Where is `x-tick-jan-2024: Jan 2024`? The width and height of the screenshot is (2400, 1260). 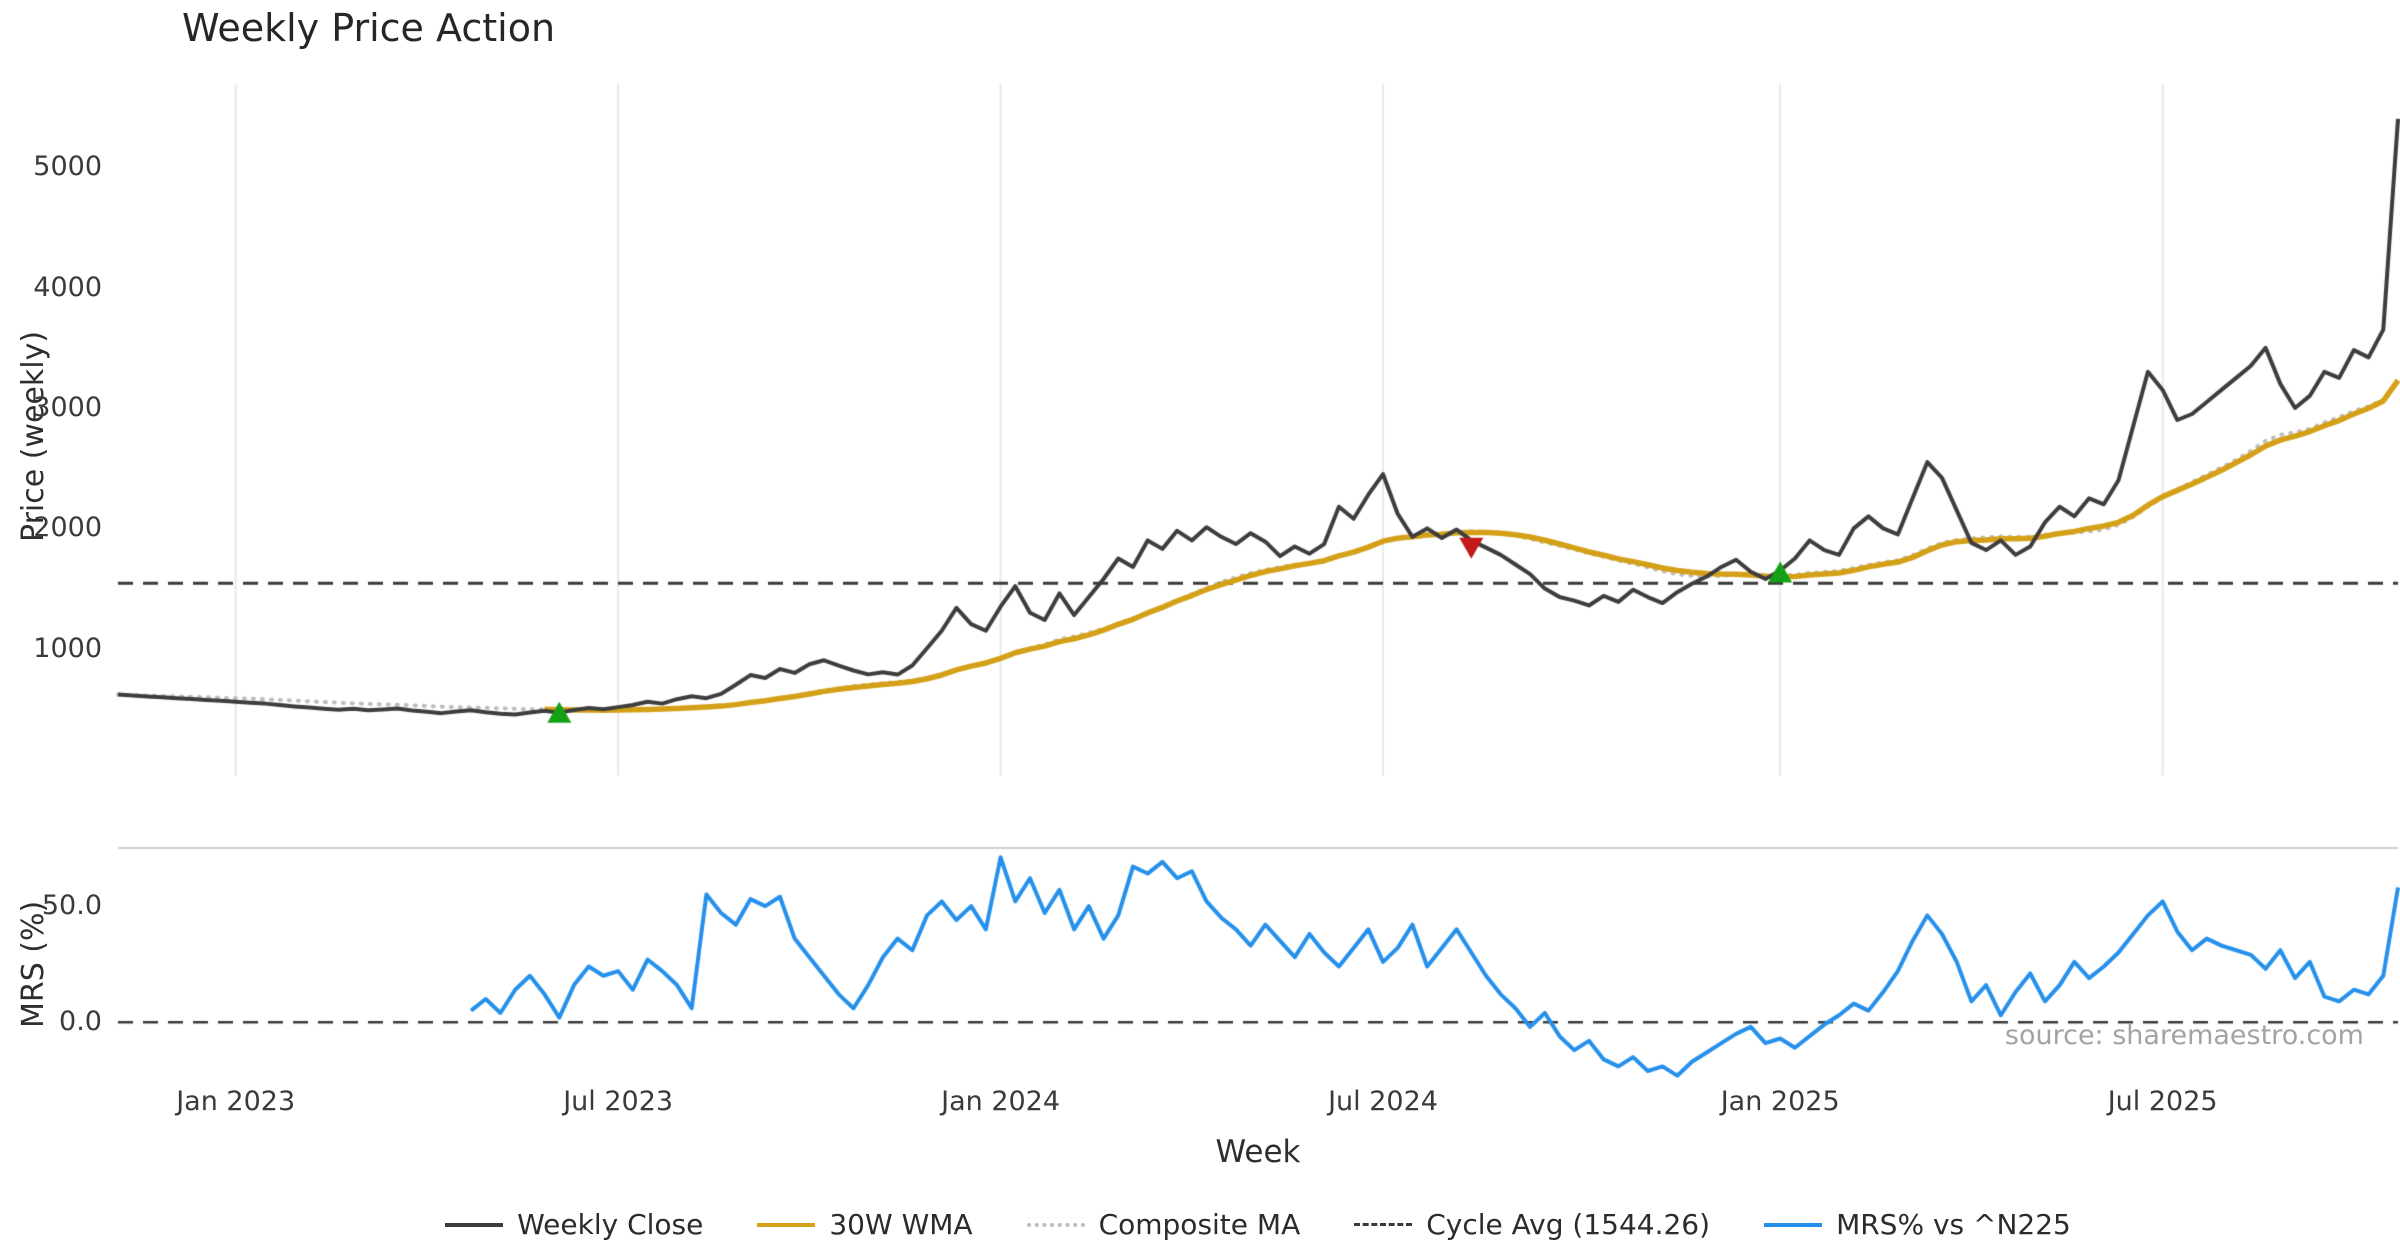 x-tick-jan-2024: Jan 2024 is located at coordinates (1001, 1101).